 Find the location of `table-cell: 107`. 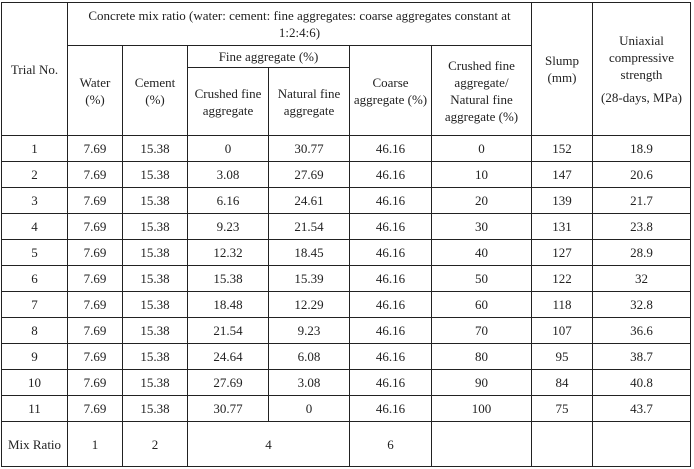

table-cell: 107 is located at coordinates (562, 330).